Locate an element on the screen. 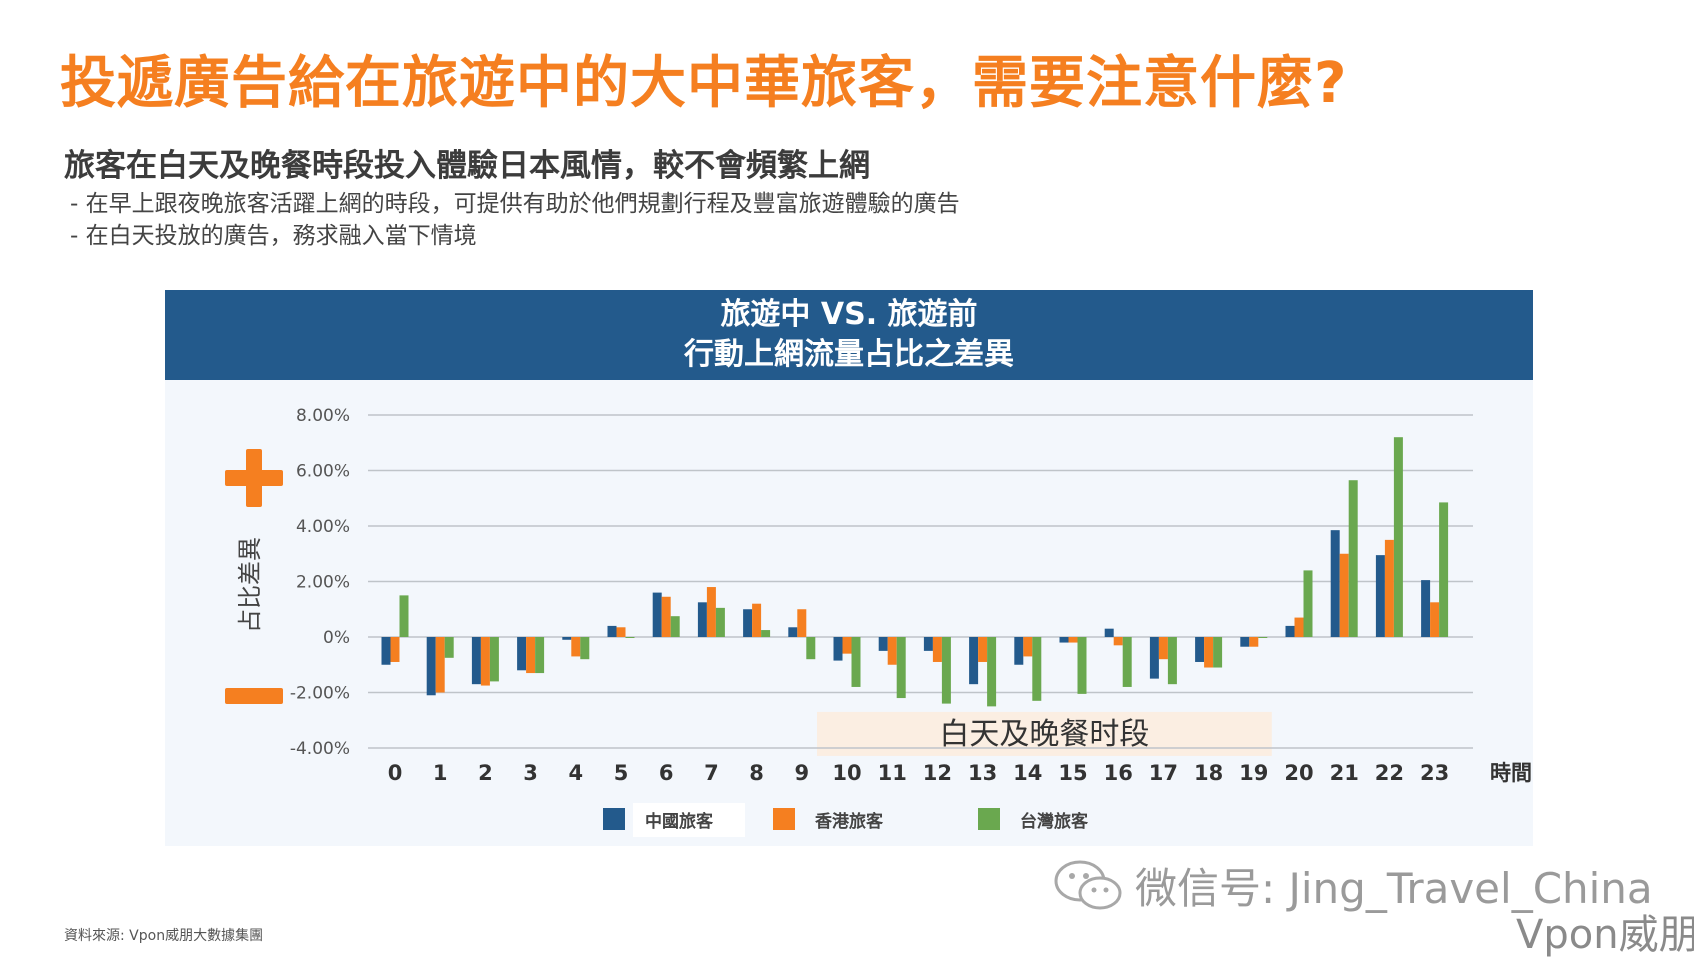 The image size is (1694, 960). chart-title-line1: 旅遊中 VS. 旅遊前 is located at coordinates (849, 314).